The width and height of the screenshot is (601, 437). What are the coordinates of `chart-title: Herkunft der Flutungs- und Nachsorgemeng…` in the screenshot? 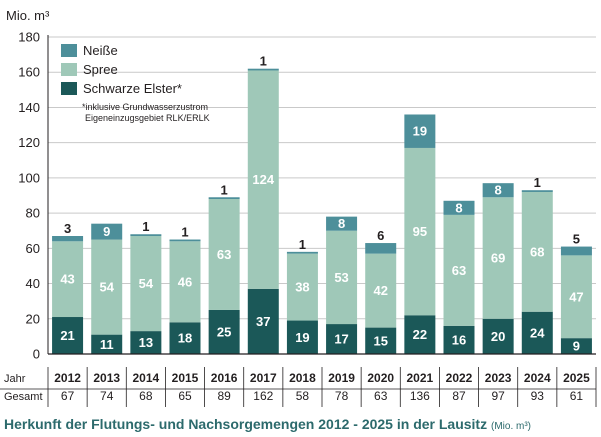 It's located at (267, 424).